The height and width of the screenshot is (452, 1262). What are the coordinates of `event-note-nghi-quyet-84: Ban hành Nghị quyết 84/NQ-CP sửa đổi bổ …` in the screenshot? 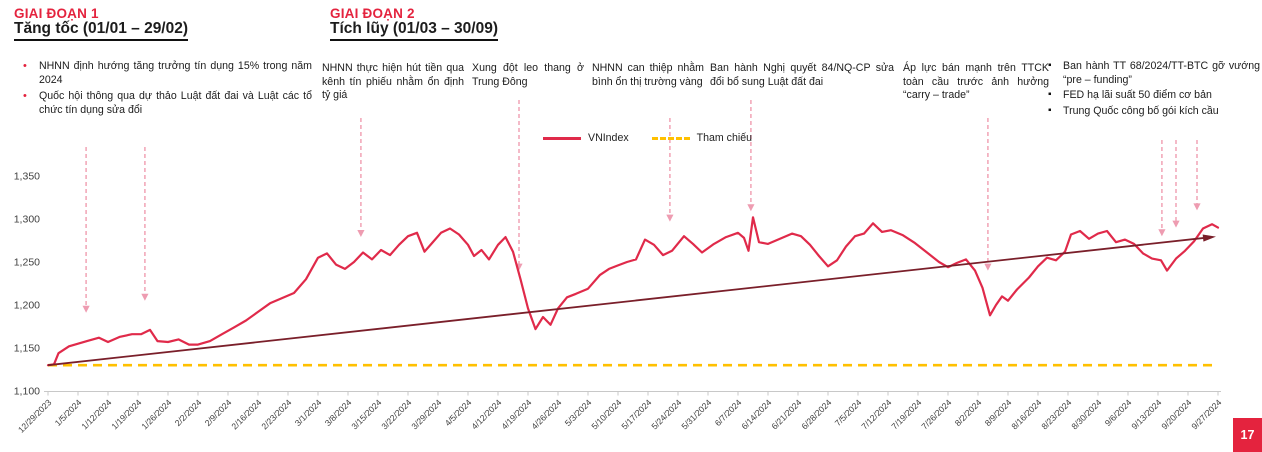 It's located at (802, 75).